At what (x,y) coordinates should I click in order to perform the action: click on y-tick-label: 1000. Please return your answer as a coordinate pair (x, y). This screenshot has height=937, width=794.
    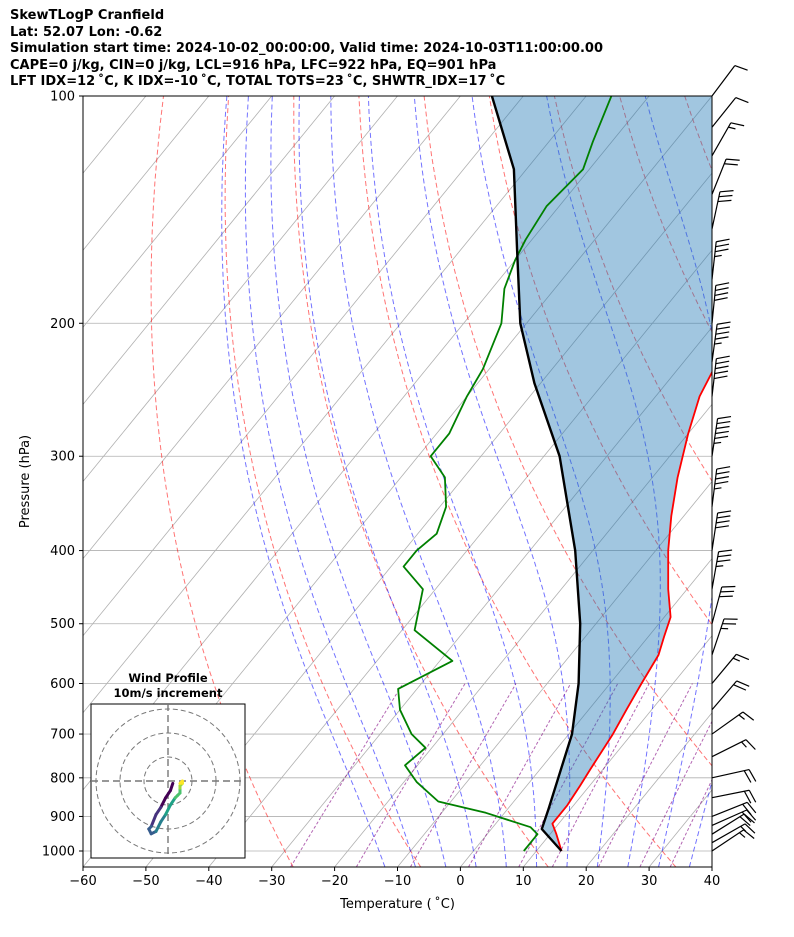
    Looking at the image, I should click on (58, 852).